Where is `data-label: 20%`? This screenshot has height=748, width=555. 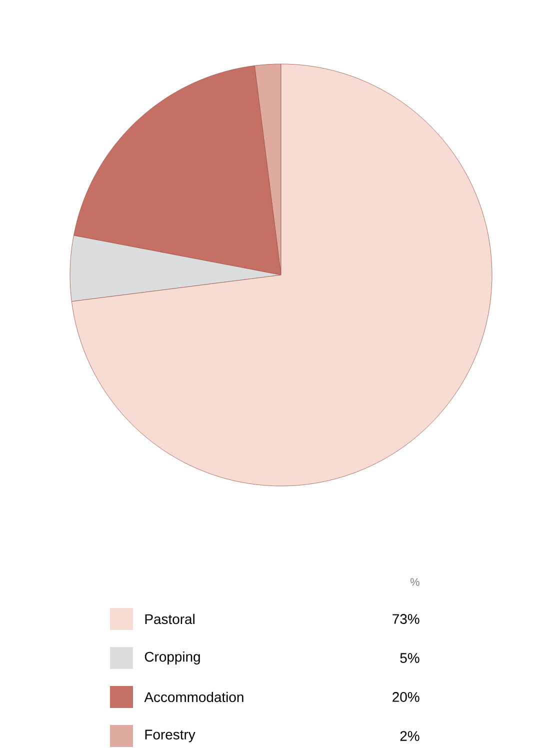 data-label: 20% is located at coordinates (406, 697).